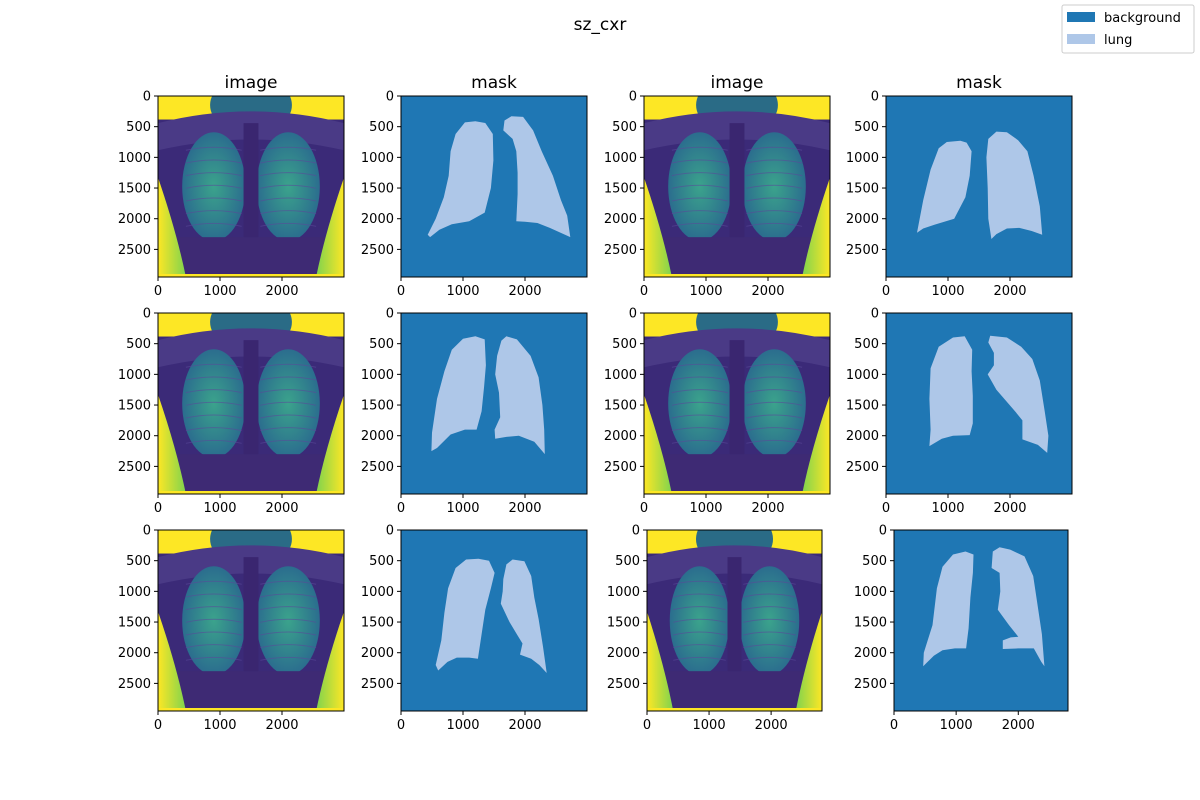  I want to click on panel-image-r0c2: image 0 500 1000 1500 2000 2500 0 1000 2000, so click(717, 186).